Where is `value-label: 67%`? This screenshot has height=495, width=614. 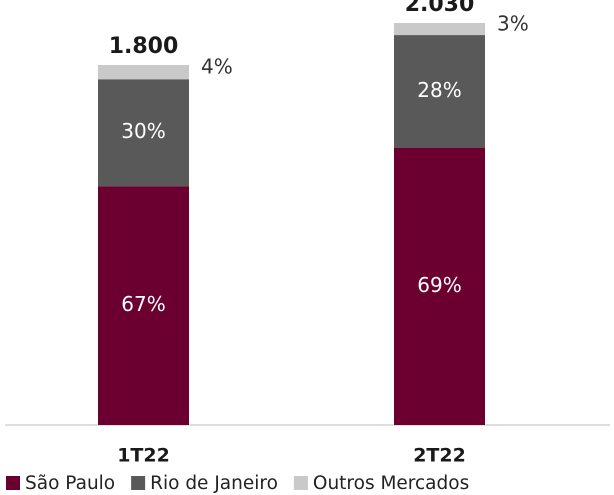 value-label: 67% is located at coordinates (143, 304).